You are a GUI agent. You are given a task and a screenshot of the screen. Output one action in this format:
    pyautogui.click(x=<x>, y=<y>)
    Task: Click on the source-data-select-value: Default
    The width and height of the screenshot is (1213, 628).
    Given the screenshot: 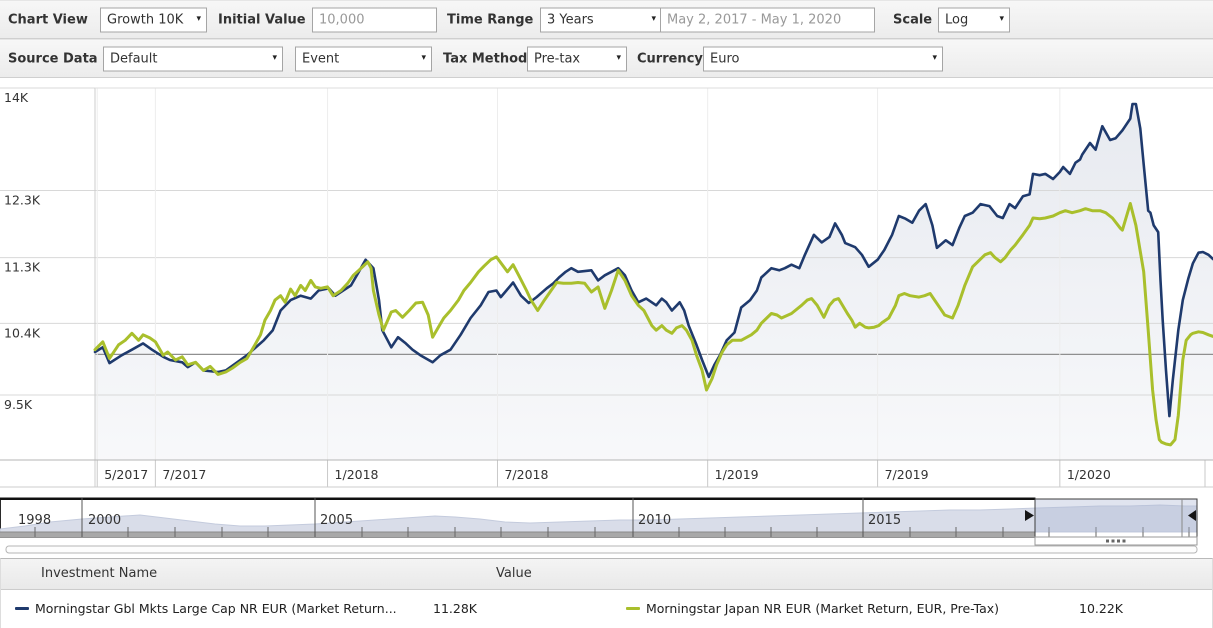 What is the action you would take?
    pyautogui.click(x=134, y=58)
    